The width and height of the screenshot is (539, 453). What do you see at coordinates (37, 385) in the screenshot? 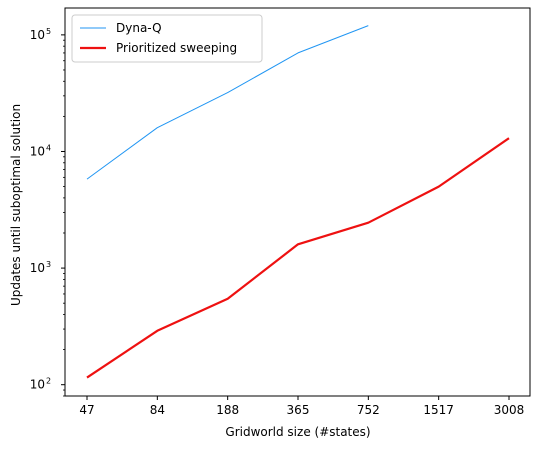
I see `y-tick-label-0: 10` at bounding box center [37, 385].